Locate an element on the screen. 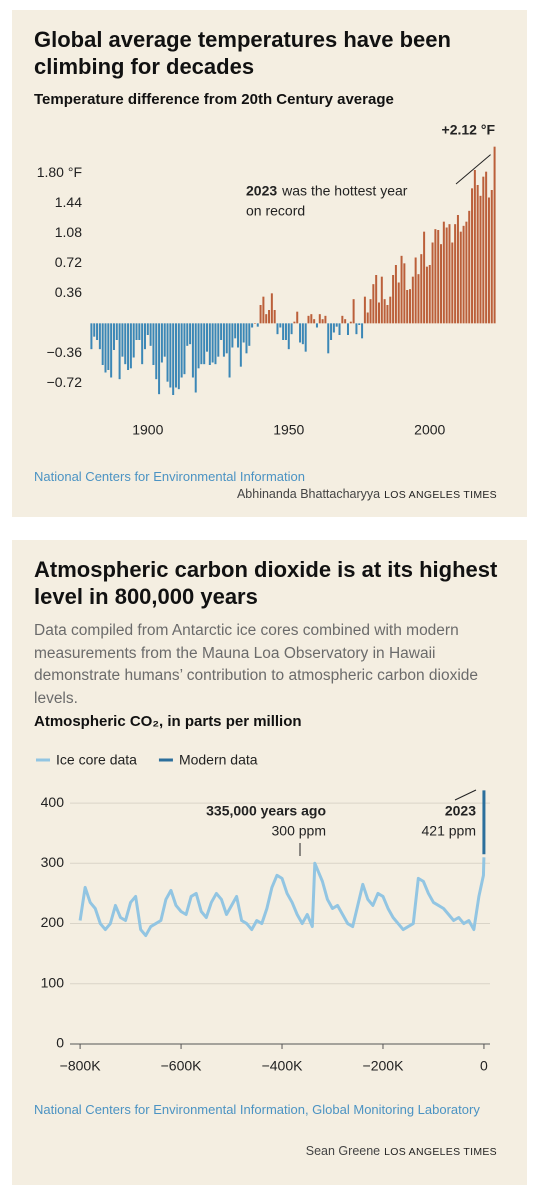 This screenshot has width=539, height=1200. x-tick-label: −400K is located at coordinates (283, 1066).